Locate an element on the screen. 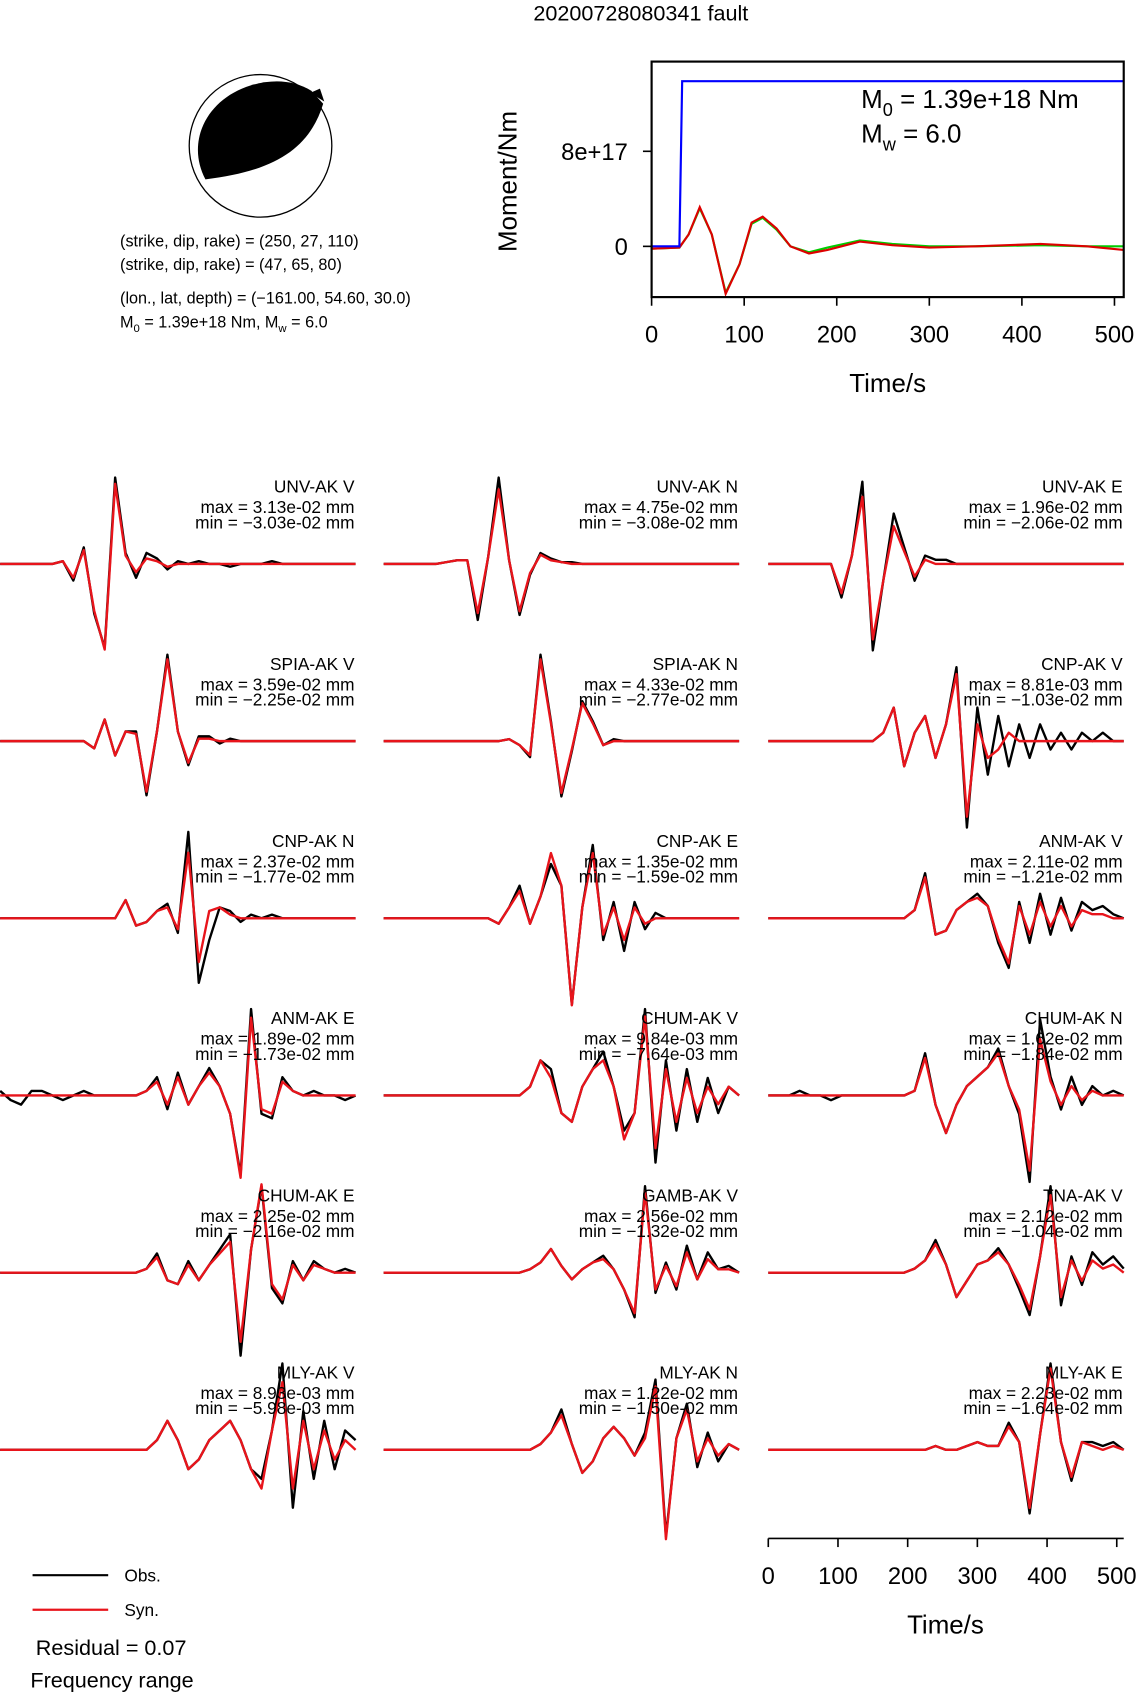 The height and width of the screenshot is (1694, 1139). beach-ball is located at coordinates (260, 145).